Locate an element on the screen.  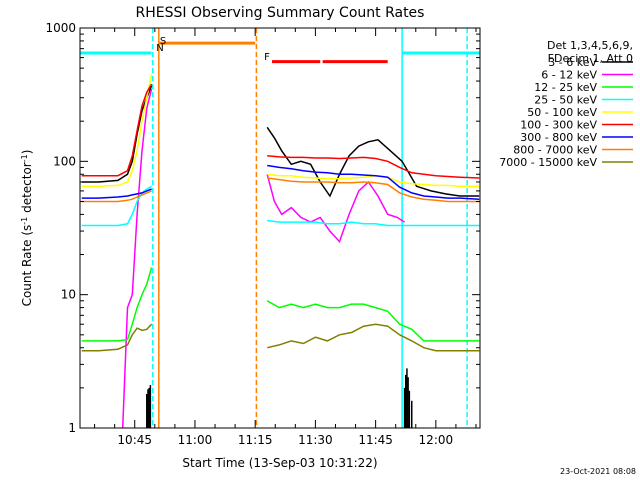
y-label-sup1: -1 is located at coordinates (24, 221).